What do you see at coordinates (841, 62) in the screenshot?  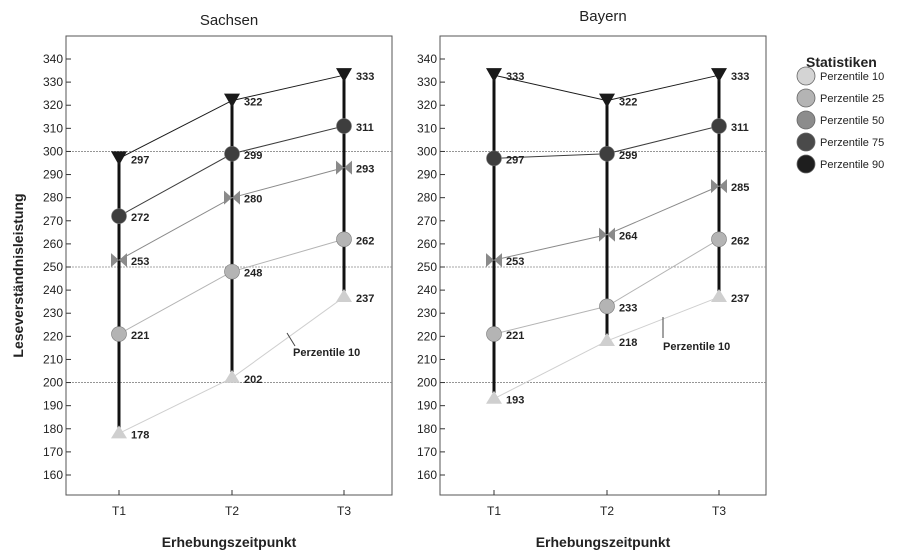 I see `legend-title: Statistiken` at bounding box center [841, 62].